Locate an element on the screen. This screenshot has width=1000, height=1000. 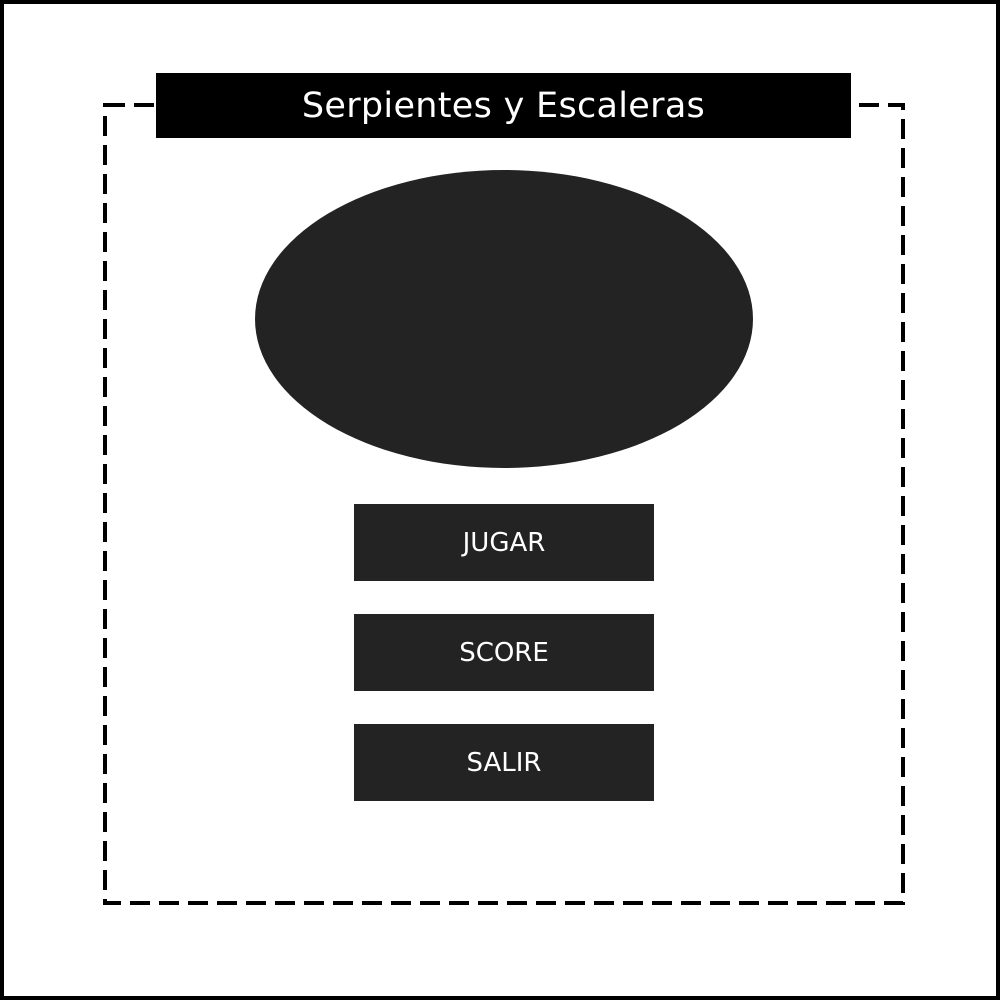
play-button: JUGAR is located at coordinates (504, 542).